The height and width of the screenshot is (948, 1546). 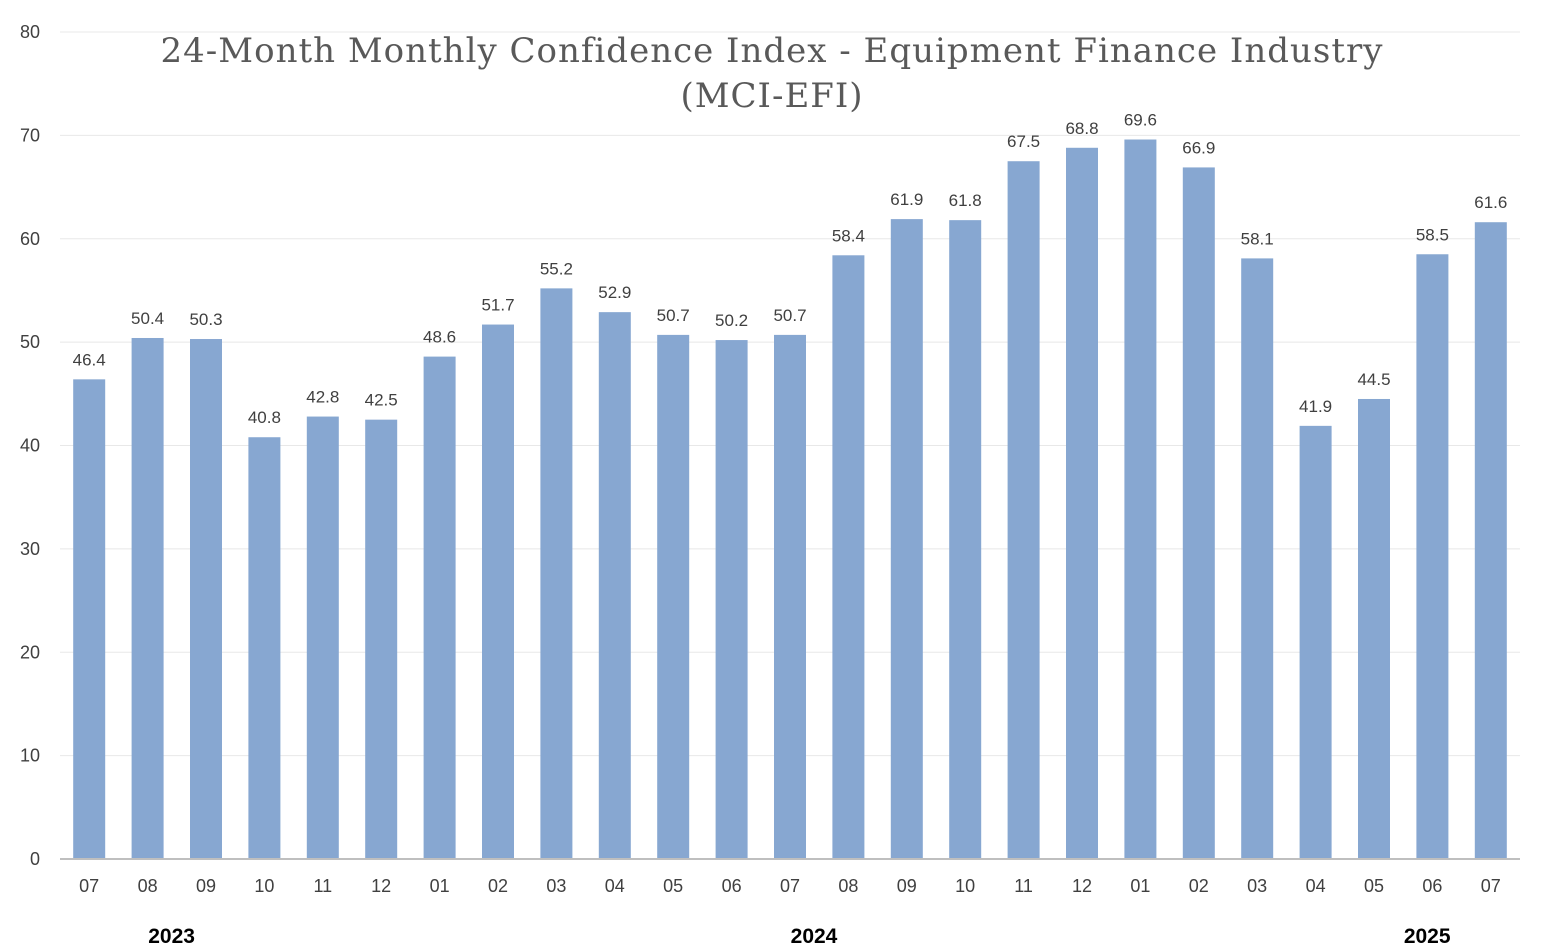 What do you see at coordinates (30, 135) in the screenshot?
I see `y-tick-label: 70` at bounding box center [30, 135].